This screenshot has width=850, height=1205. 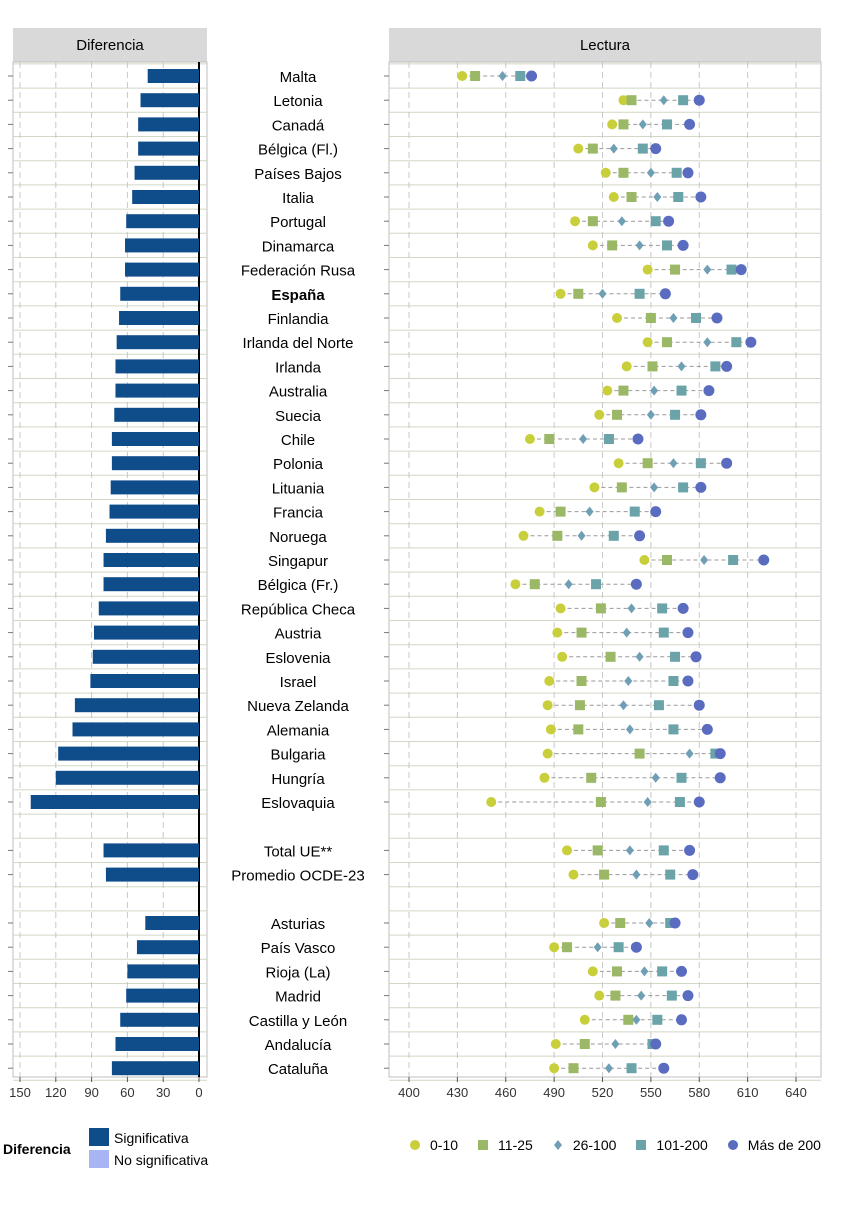 What do you see at coordinates (298, 1045) in the screenshot?
I see `country-label: Andalucía` at bounding box center [298, 1045].